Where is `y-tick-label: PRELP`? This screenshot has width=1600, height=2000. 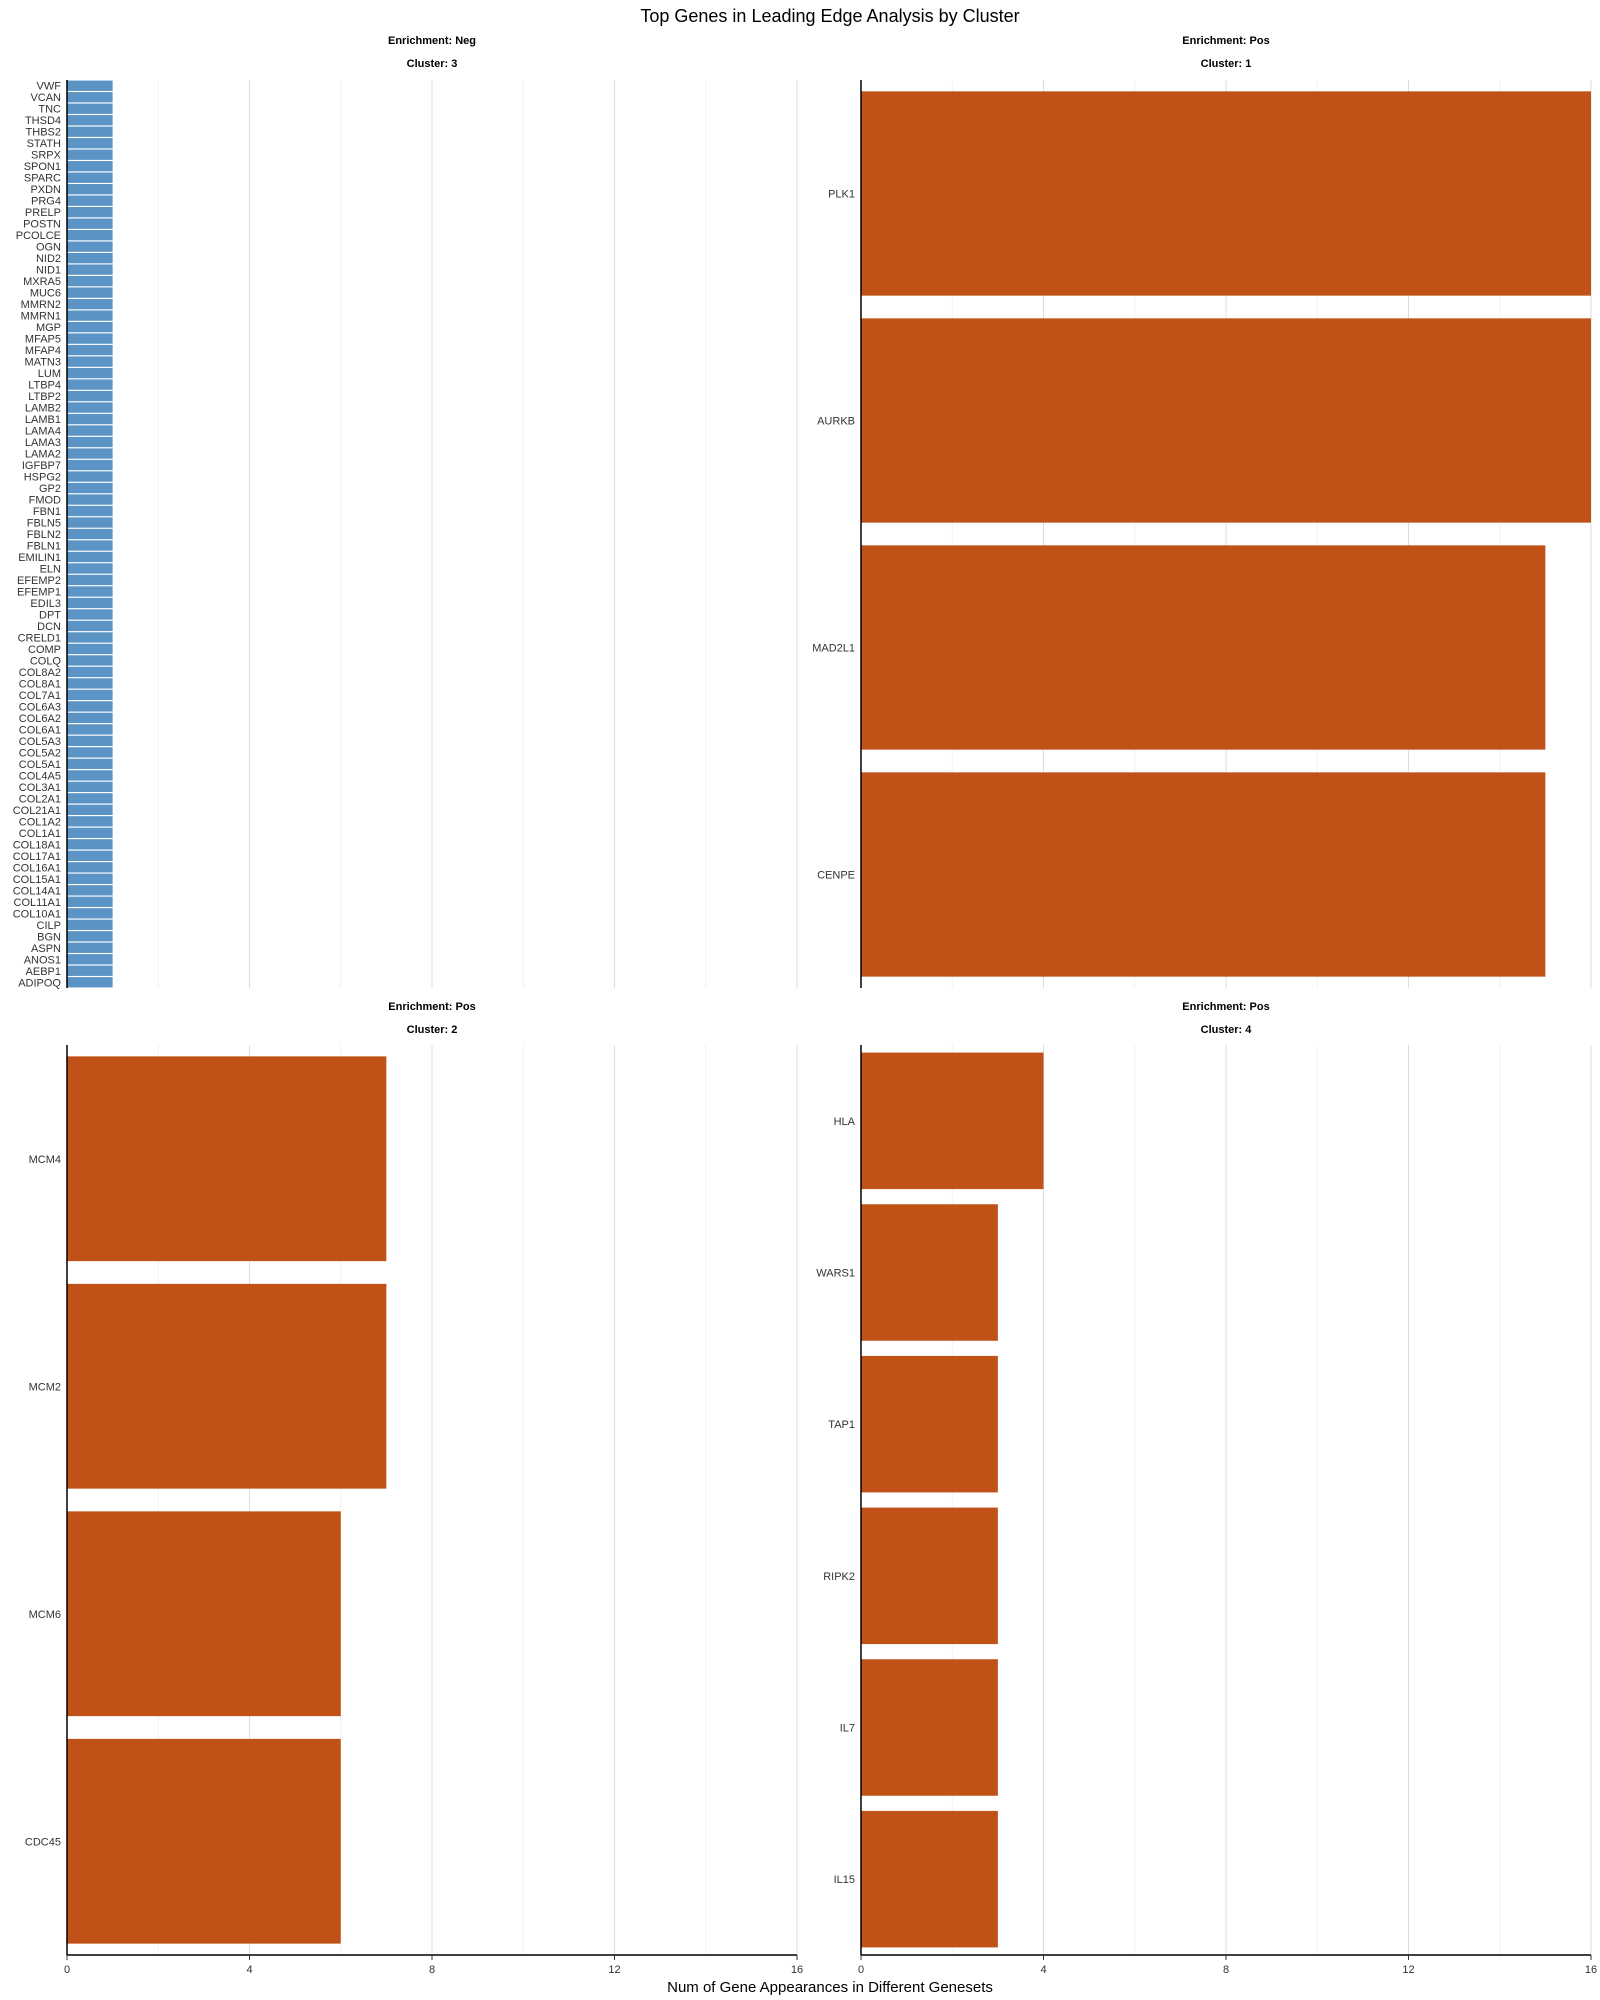 y-tick-label: PRELP is located at coordinates (43, 213).